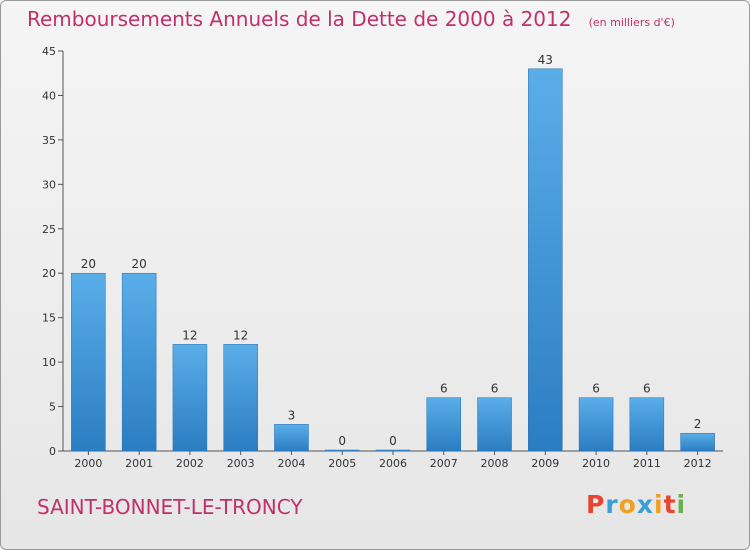  What do you see at coordinates (170, 507) in the screenshot?
I see `city-name: SAINT-BONNET-LE-TRONCY` at bounding box center [170, 507].